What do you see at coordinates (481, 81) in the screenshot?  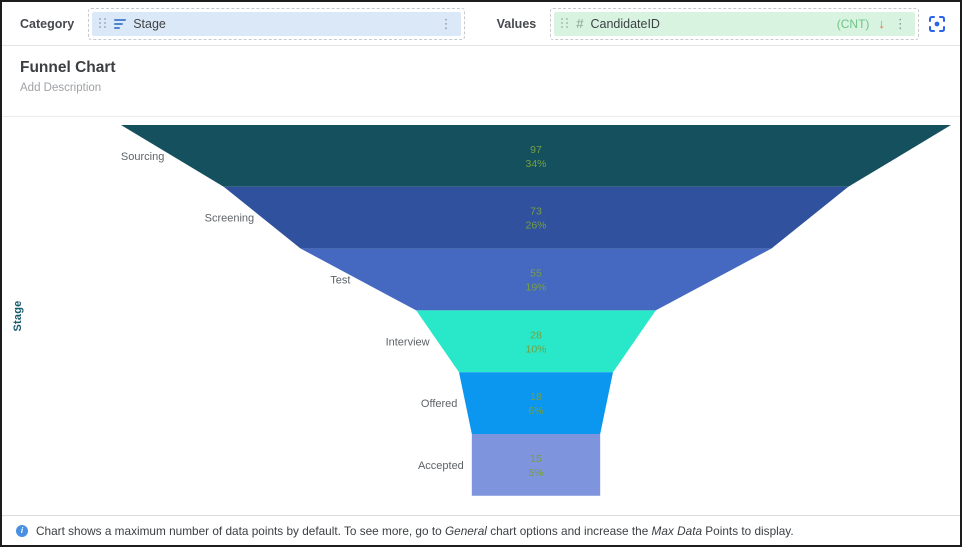 I see `chart-header: Funnel Chart Add Description` at bounding box center [481, 81].